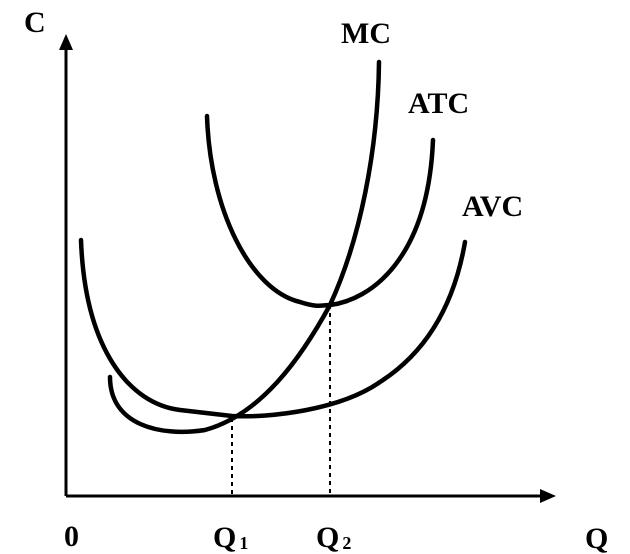 This screenshot has width=630, height=554. Describe the element at coordinates (346, 543) in the screenshot. I see `q2-subscript: 2` at that location.